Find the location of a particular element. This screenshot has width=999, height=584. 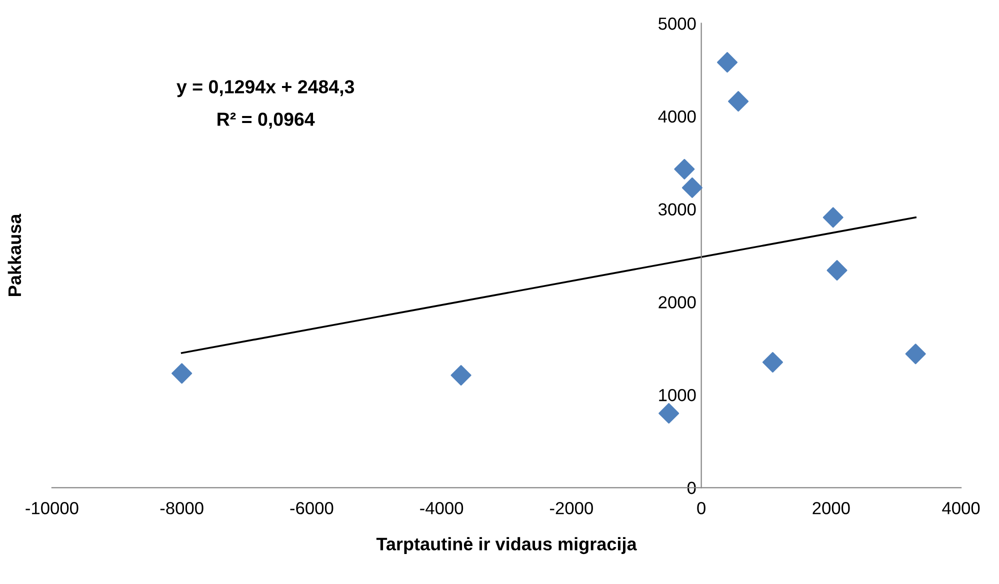

annotation: y = 0,1294x + 2484,3 is located at coordinates (265, 89).